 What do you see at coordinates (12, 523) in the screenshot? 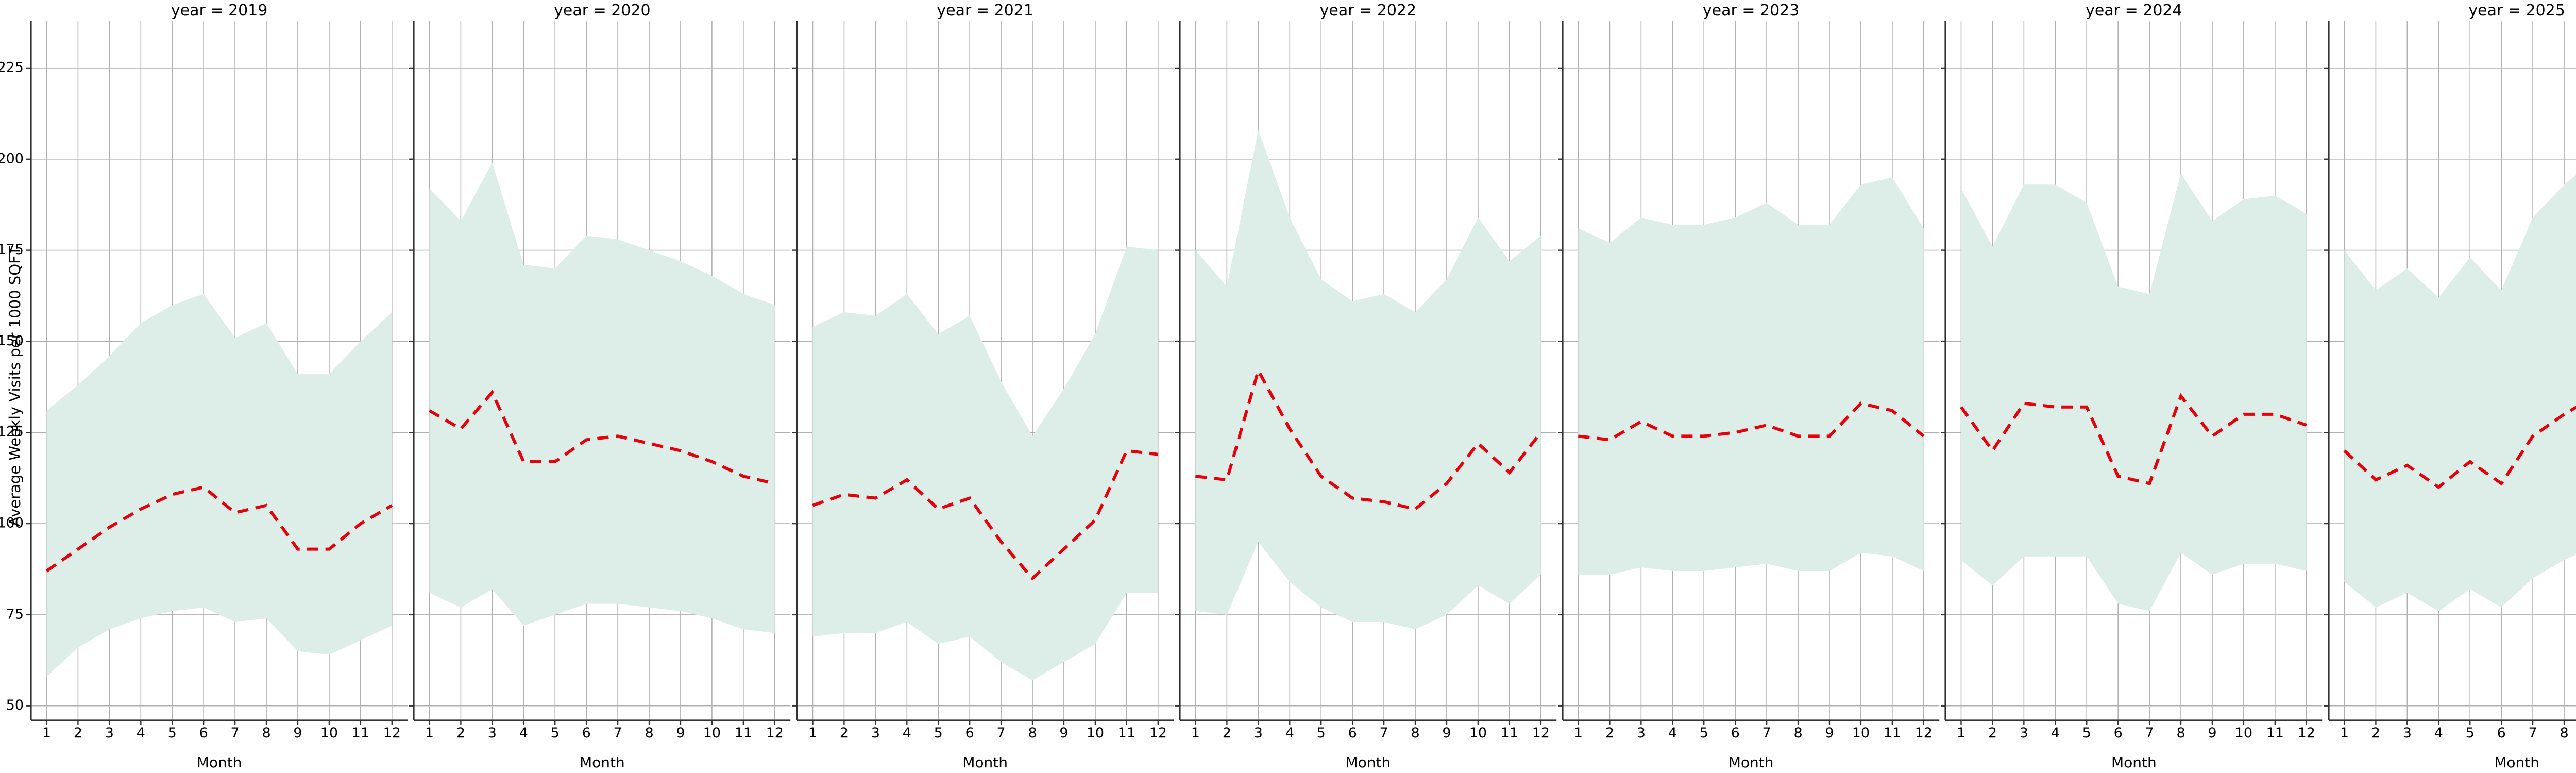
I see `y-tick-label: 100` at bounding box center [12, 523].